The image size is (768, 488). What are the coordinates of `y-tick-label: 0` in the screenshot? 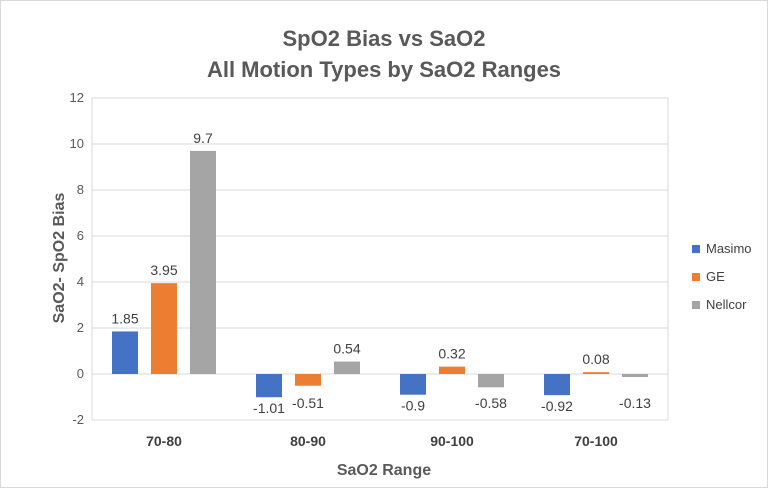 It's located at (80, 373).